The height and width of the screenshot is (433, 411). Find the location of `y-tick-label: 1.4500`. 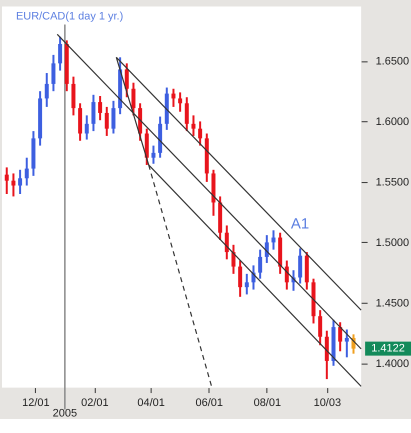

y-tick-label: 1.4500 is located at coordinates (393, 303).